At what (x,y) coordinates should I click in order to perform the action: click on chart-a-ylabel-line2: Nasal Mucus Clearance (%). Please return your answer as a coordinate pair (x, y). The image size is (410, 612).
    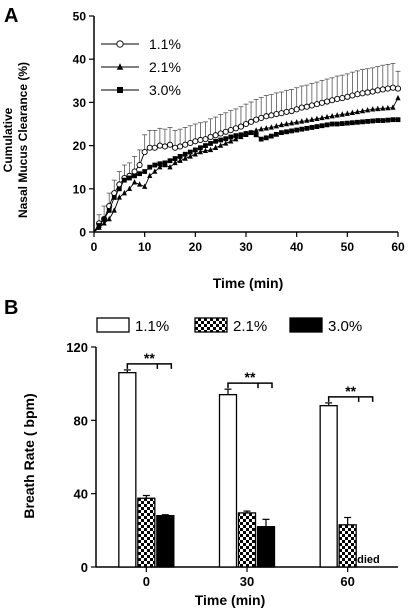
    Looking at the image, I should click on (23, 140).